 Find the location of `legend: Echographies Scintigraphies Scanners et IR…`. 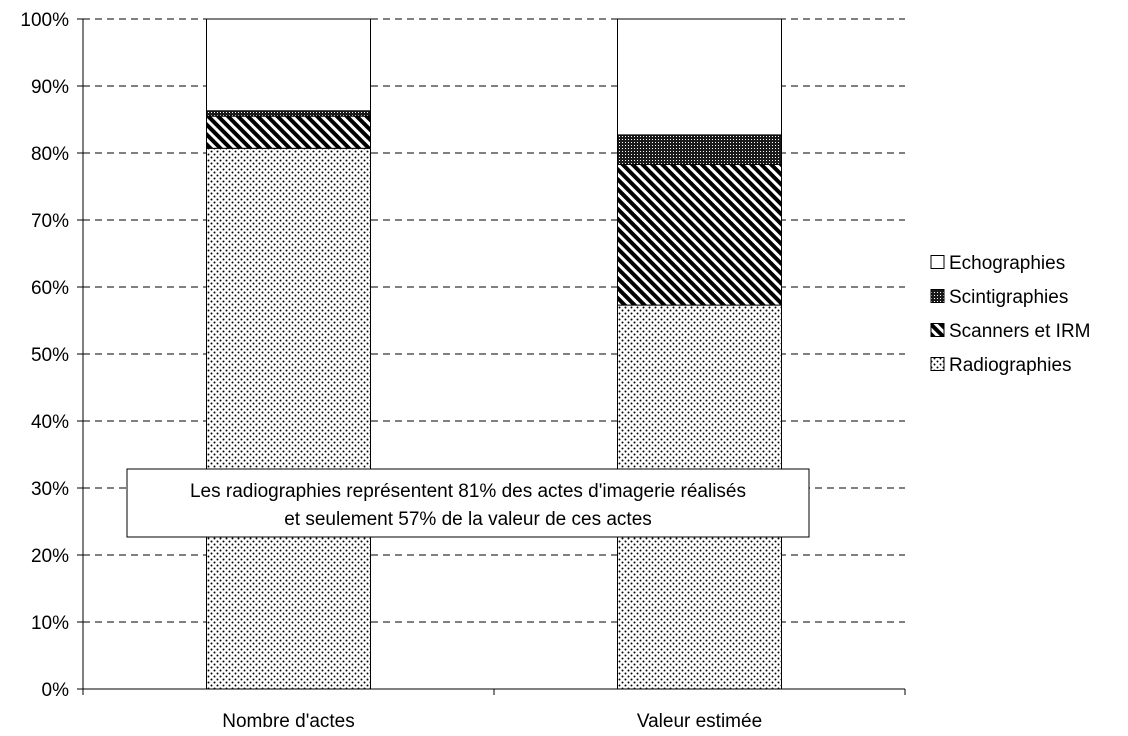

legend: Echographies Scintigraphies Scanners et IR… is located at coordinates (1010, 314).